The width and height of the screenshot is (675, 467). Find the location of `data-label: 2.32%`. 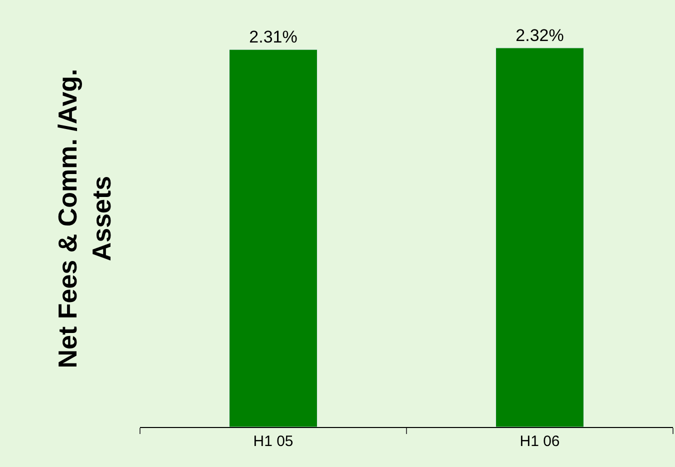

data-label: 2.32% is located at coordinates (540, 35).